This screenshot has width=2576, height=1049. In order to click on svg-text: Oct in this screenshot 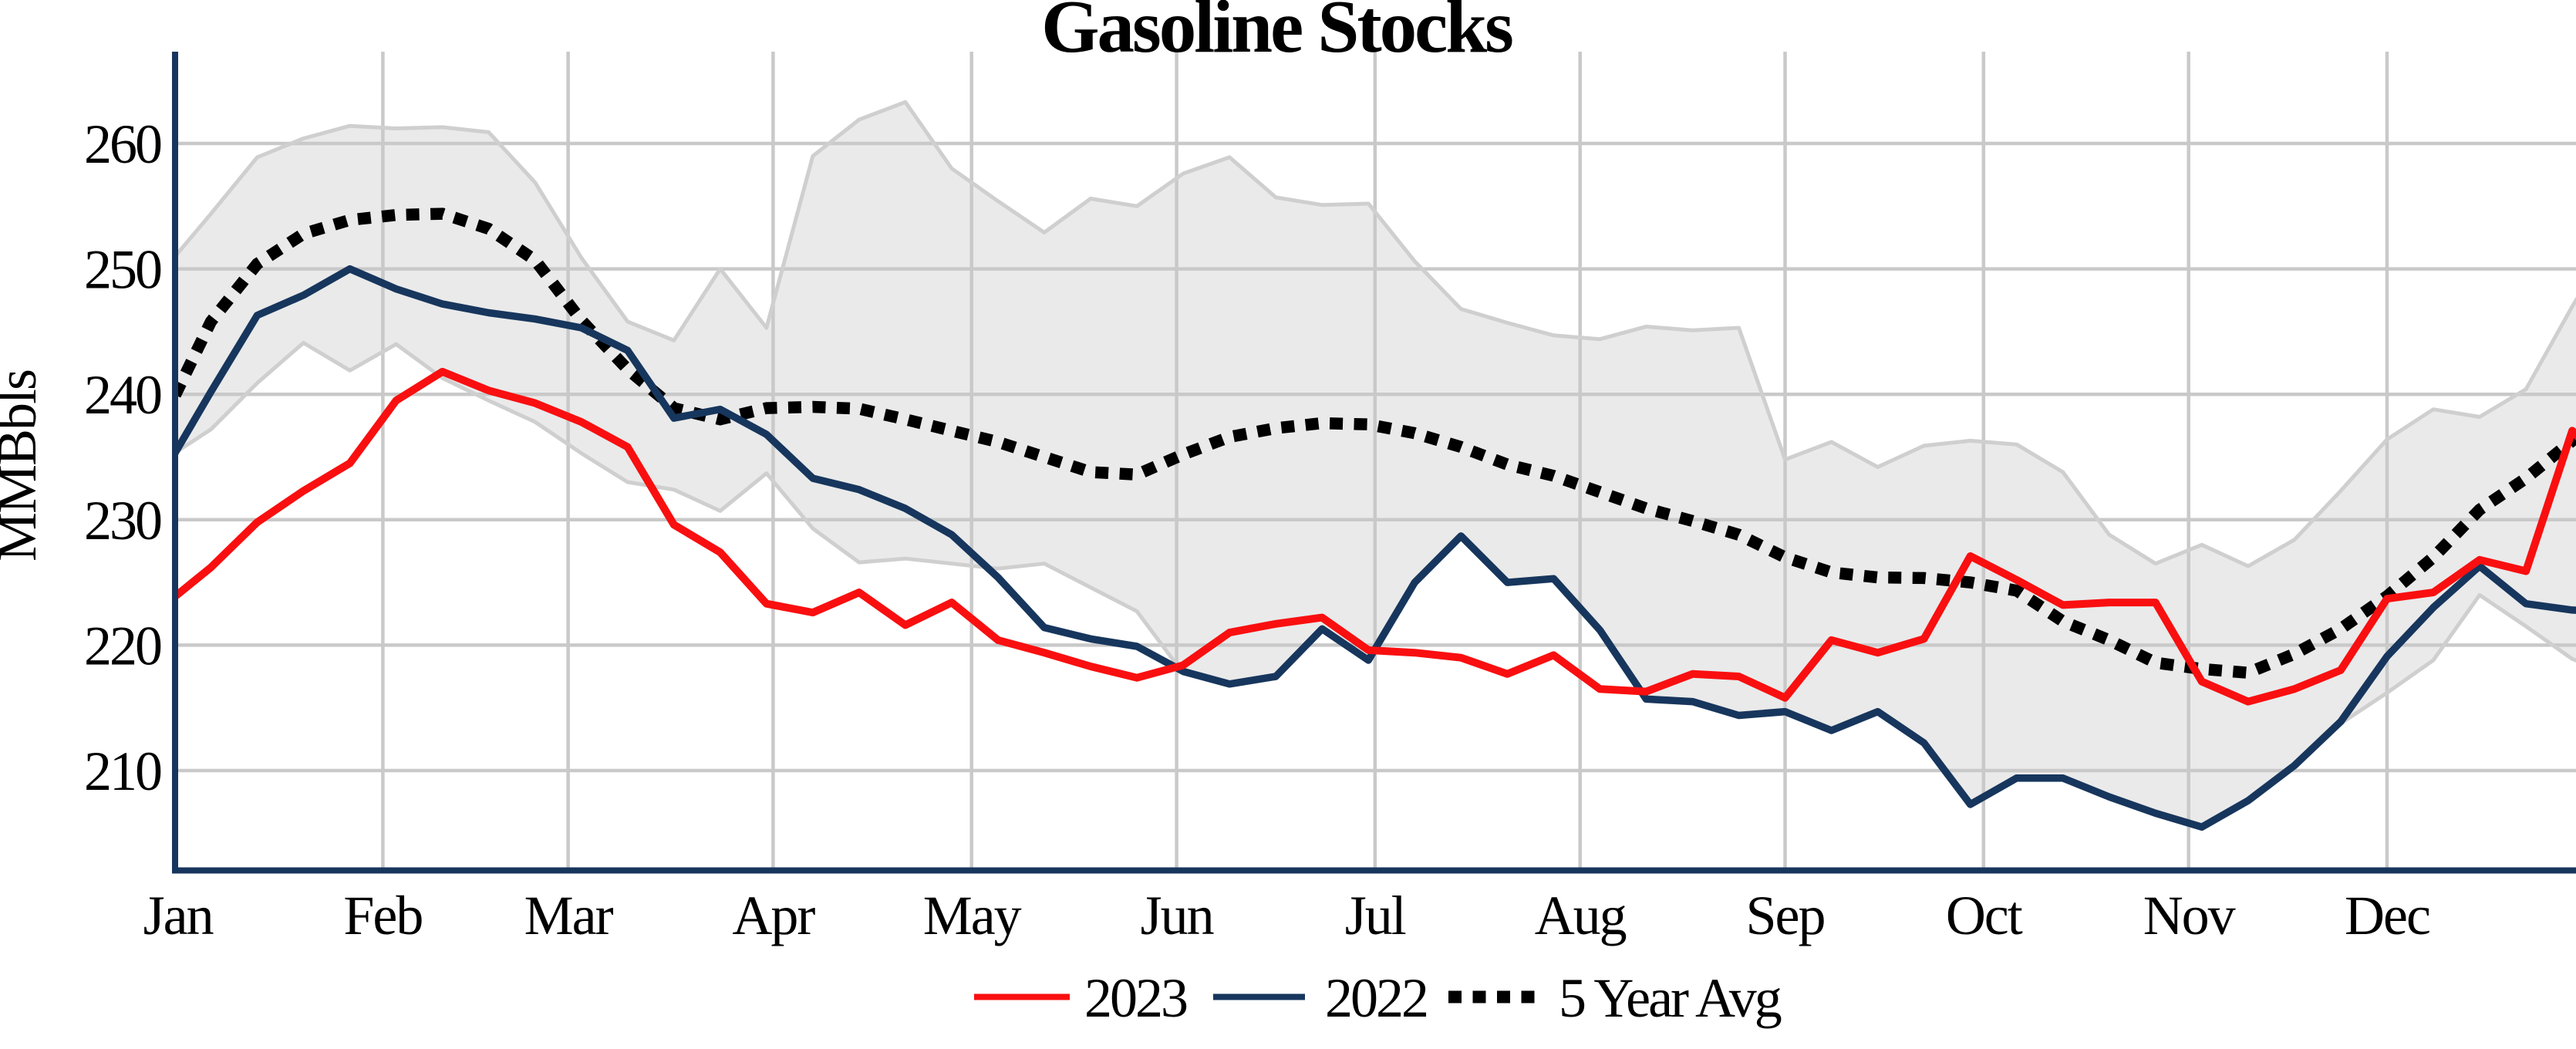, I will do `click(1984, 915)`.